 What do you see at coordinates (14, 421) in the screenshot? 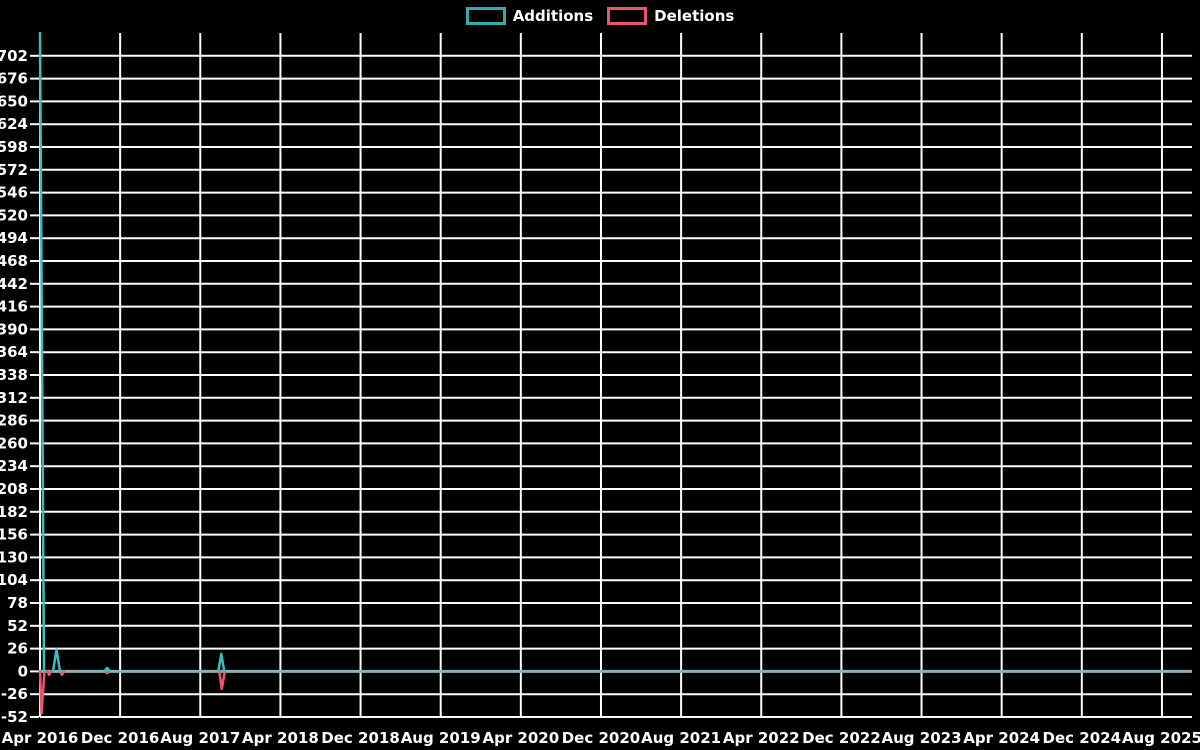
I see `y-tick-label: 286` at bounding box center [14, 421].